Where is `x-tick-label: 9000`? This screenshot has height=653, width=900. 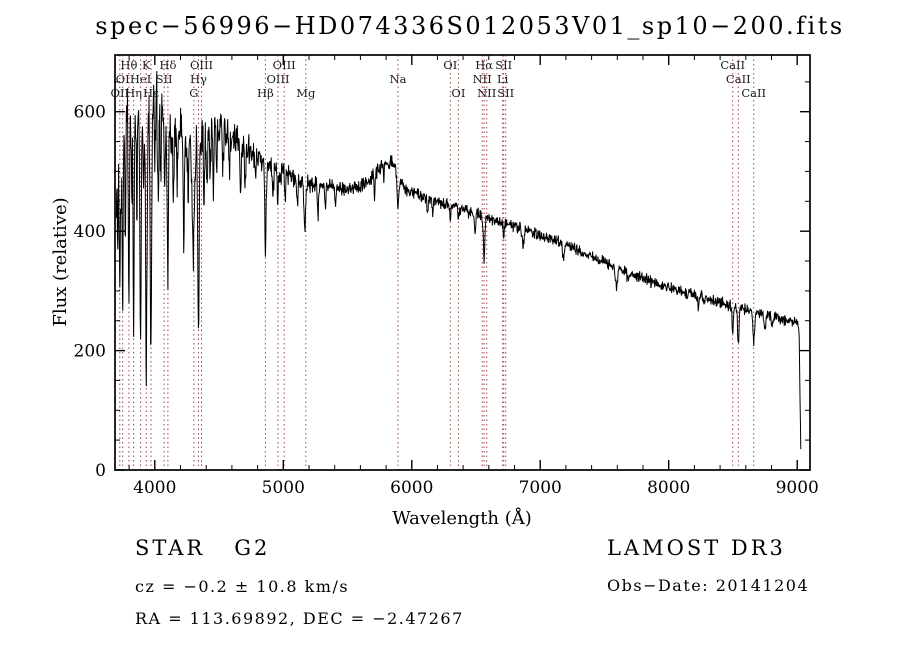
x-tick-label: 9000 is located at coordinates (797, 488).